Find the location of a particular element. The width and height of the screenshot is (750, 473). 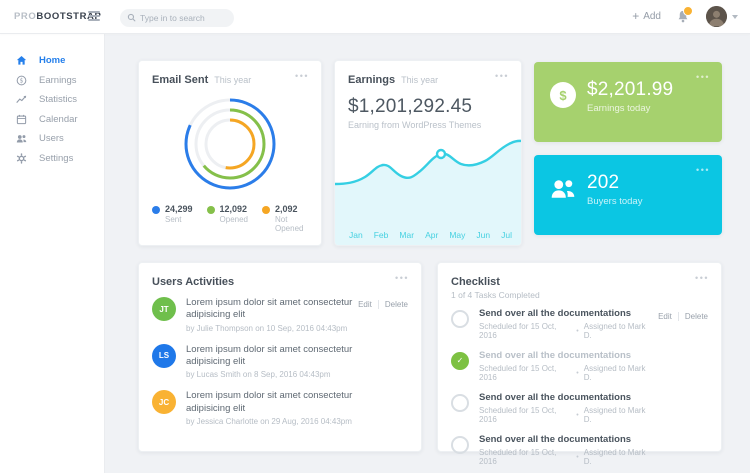

sidebar-item-label: Settings is located at coordinates (56, 158).